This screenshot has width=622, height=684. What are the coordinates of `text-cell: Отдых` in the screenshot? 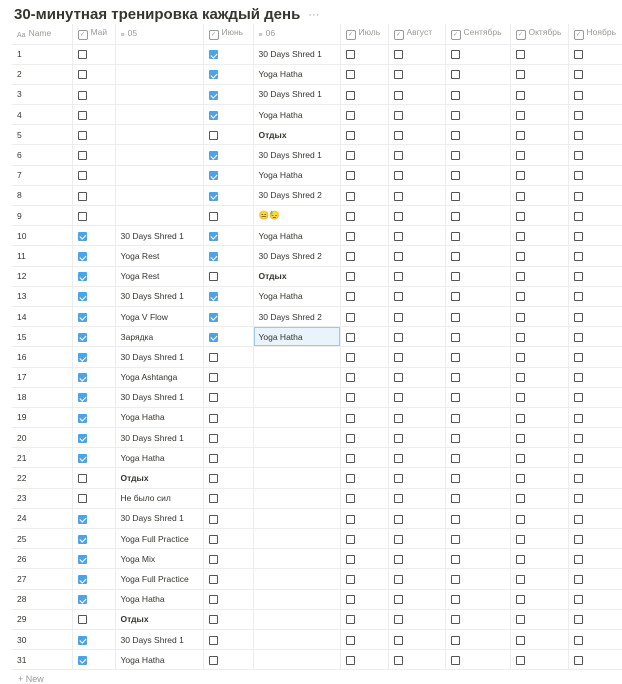 It's located at (159, 478).